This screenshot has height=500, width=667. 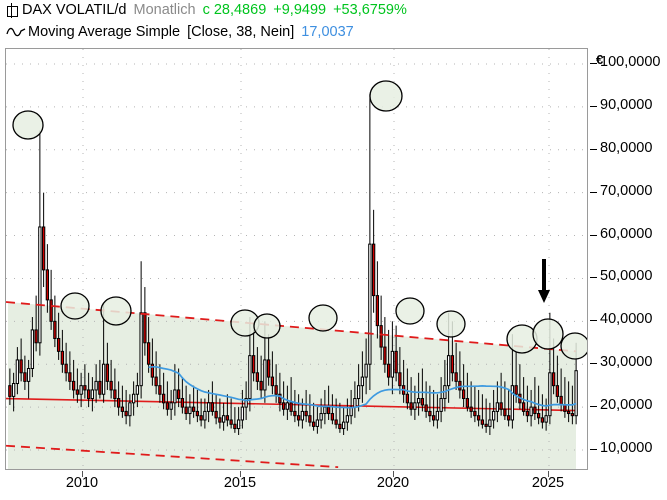 What do you see at coordinates (626, 147) in the screenshot?
I see `y-axis-label: 80,0000` at bounding box center [626, 147].